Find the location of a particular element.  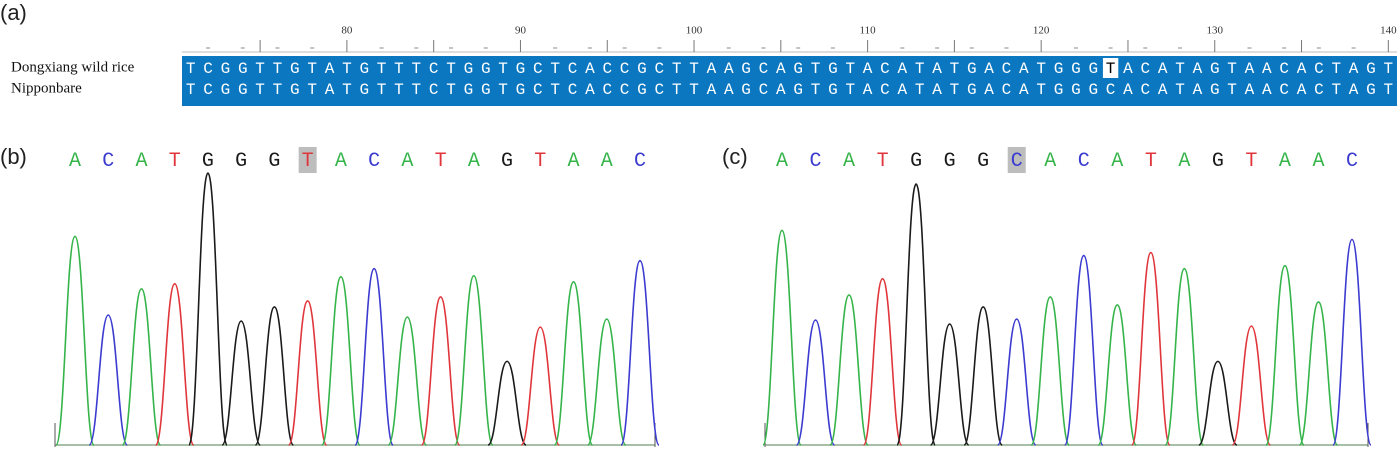

ruler-label: 130 is located at coordinates (1215, 31).